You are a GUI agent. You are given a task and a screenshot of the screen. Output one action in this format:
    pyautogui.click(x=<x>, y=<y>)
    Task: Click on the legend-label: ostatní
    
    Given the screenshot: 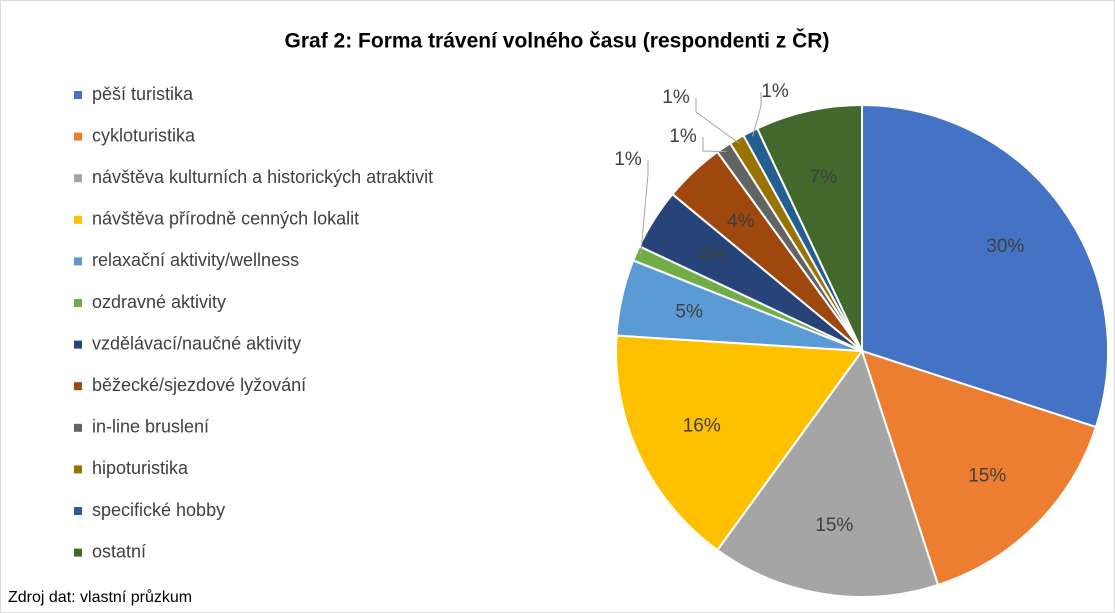 What is the action you would take?
    pyautogui.click(x=119, y=551)
    